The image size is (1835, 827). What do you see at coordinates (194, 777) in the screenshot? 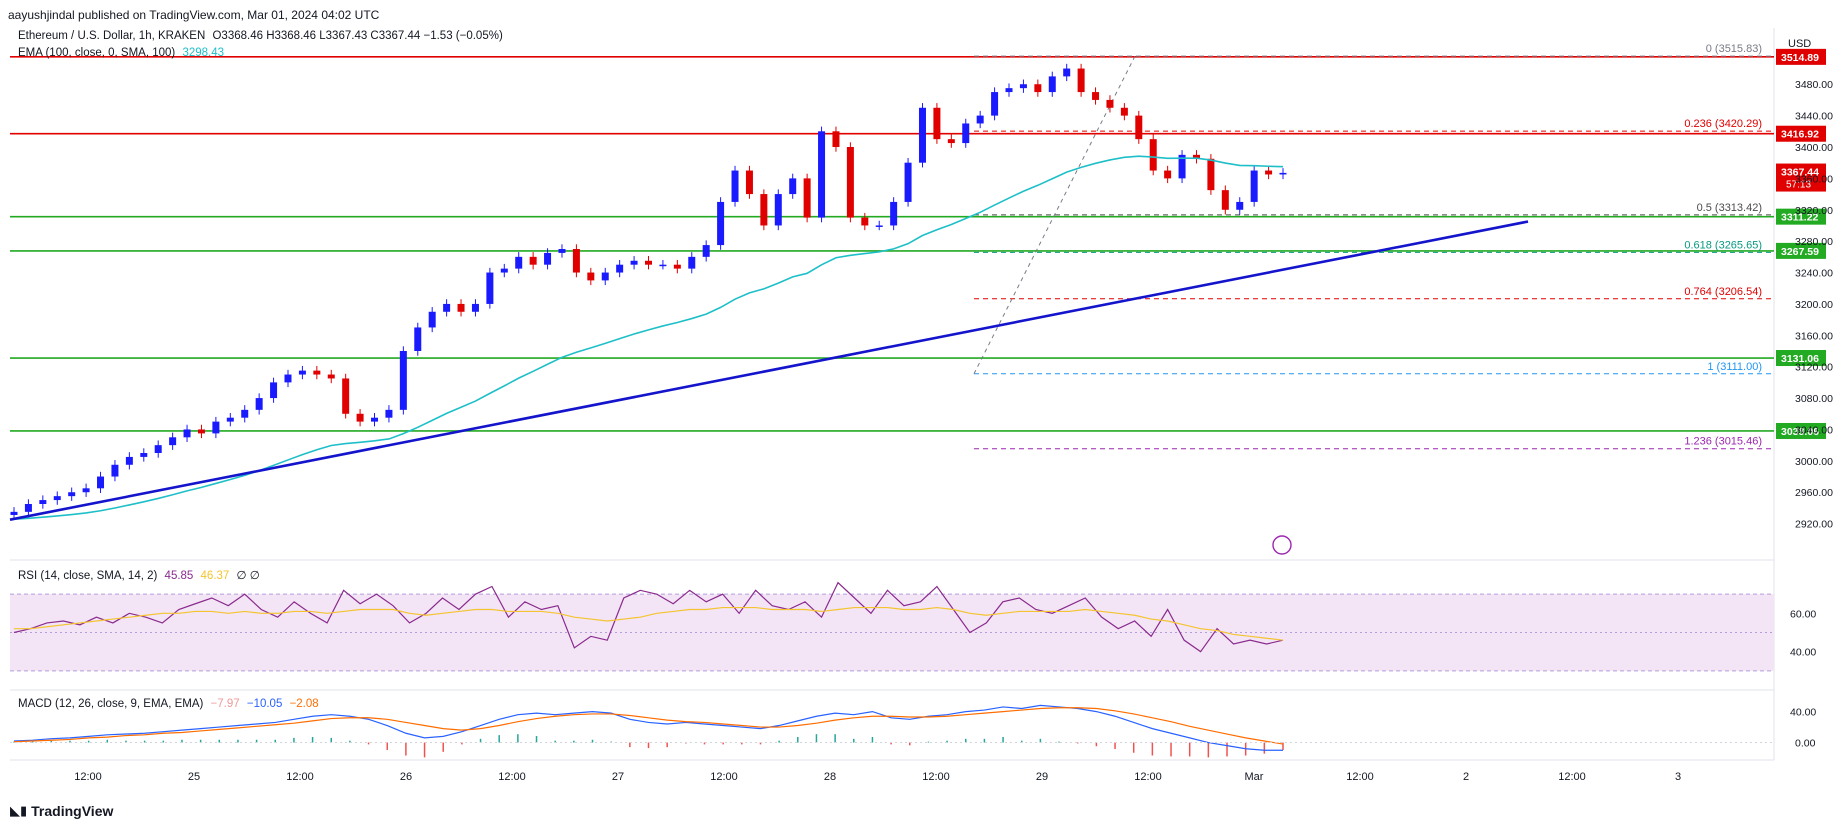
I see `x-tick-label: 25` at bounding box center [194, 777].